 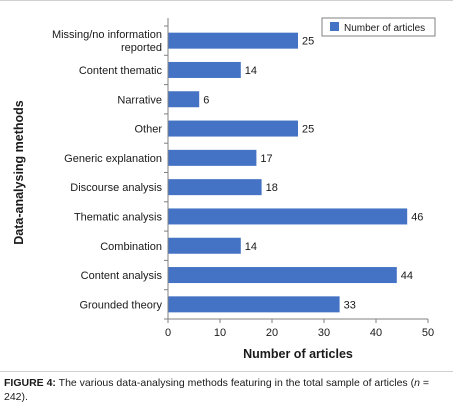 I want to click on x-tick-label: 0, so click(x=168, y=333).